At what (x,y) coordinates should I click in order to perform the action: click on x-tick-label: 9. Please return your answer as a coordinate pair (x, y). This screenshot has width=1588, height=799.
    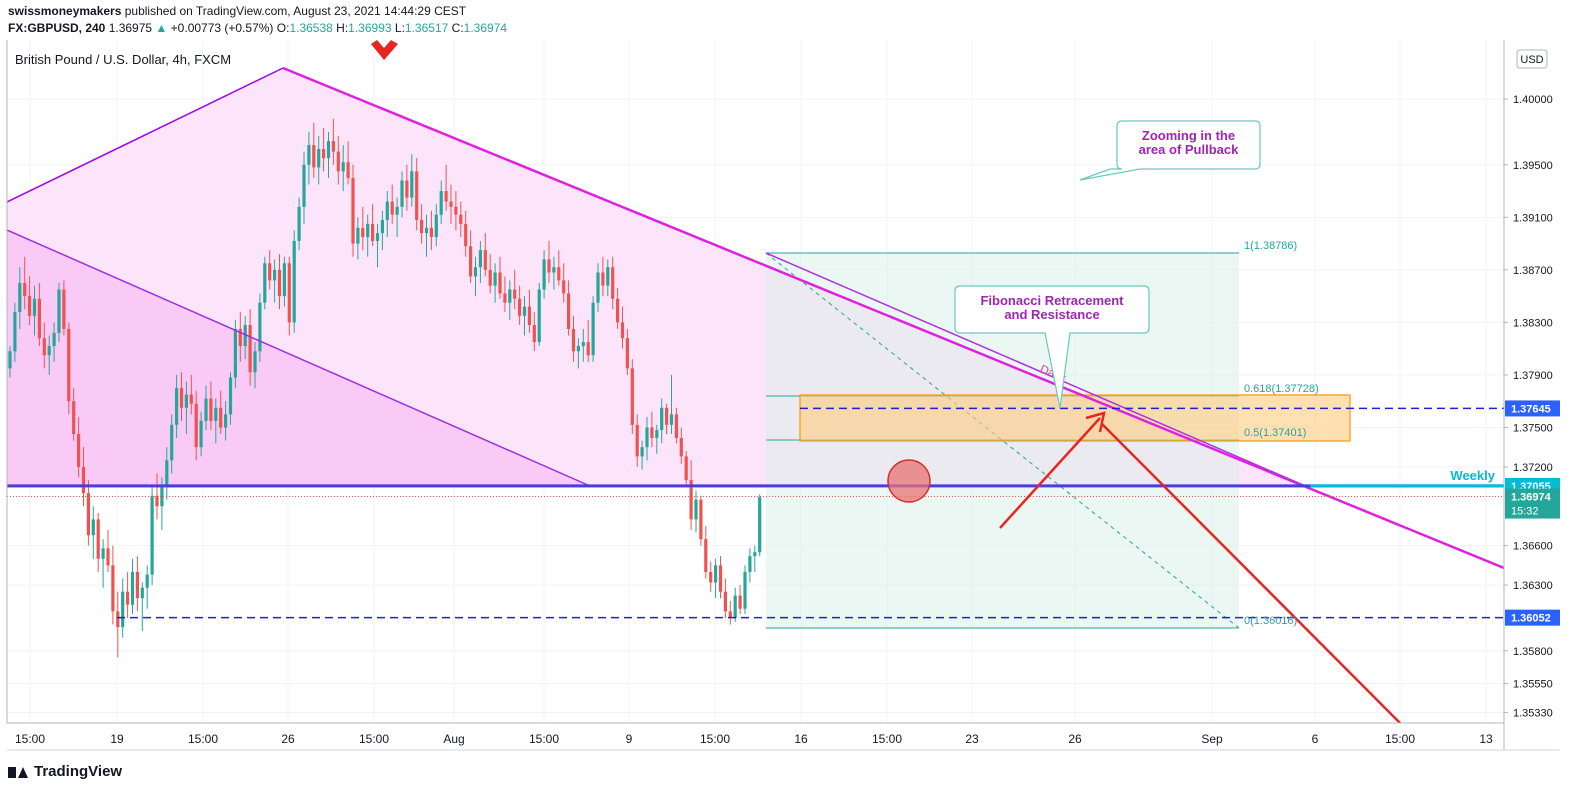
    Looking at the image, I should click on (629, 739).